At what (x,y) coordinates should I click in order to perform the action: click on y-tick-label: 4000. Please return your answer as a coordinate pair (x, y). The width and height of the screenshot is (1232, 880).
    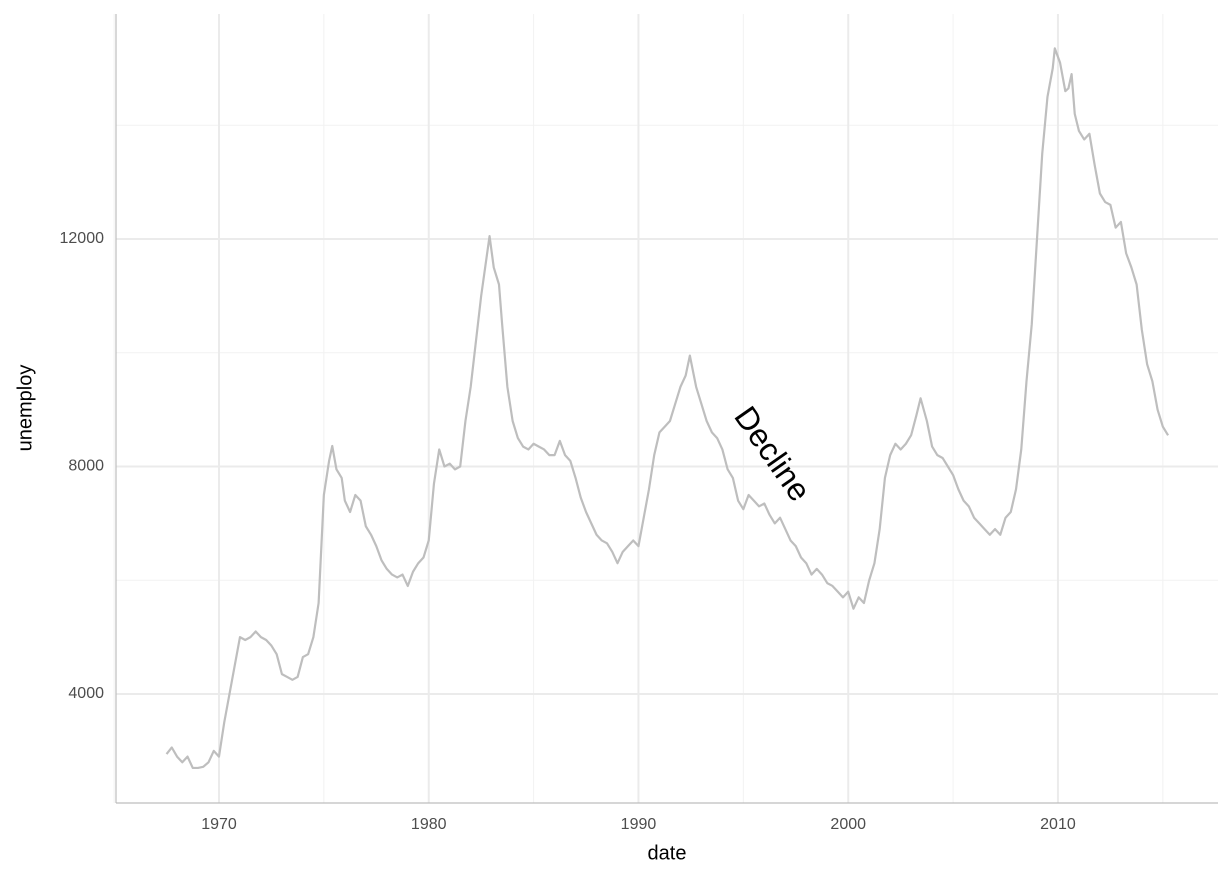
    Looking at the image, I should click on (86, 693).